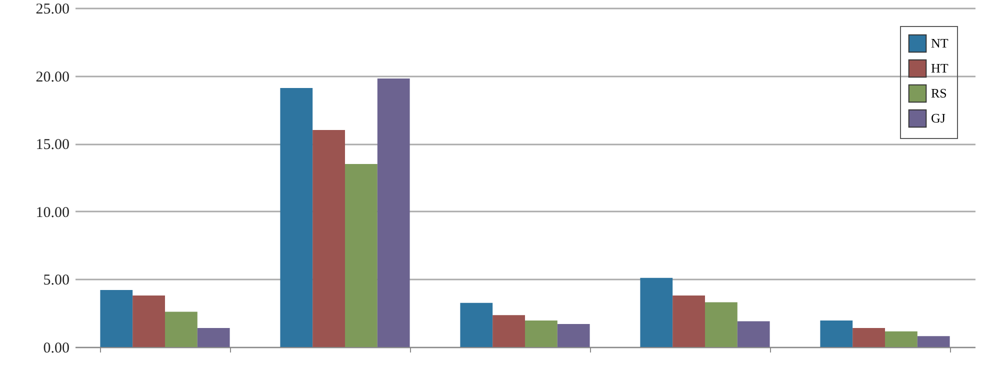 This screenshot has height=368, width=991. Describe the element at coordinates (939, 93) in the screenshot. I see `legend-label: RS` at that location.